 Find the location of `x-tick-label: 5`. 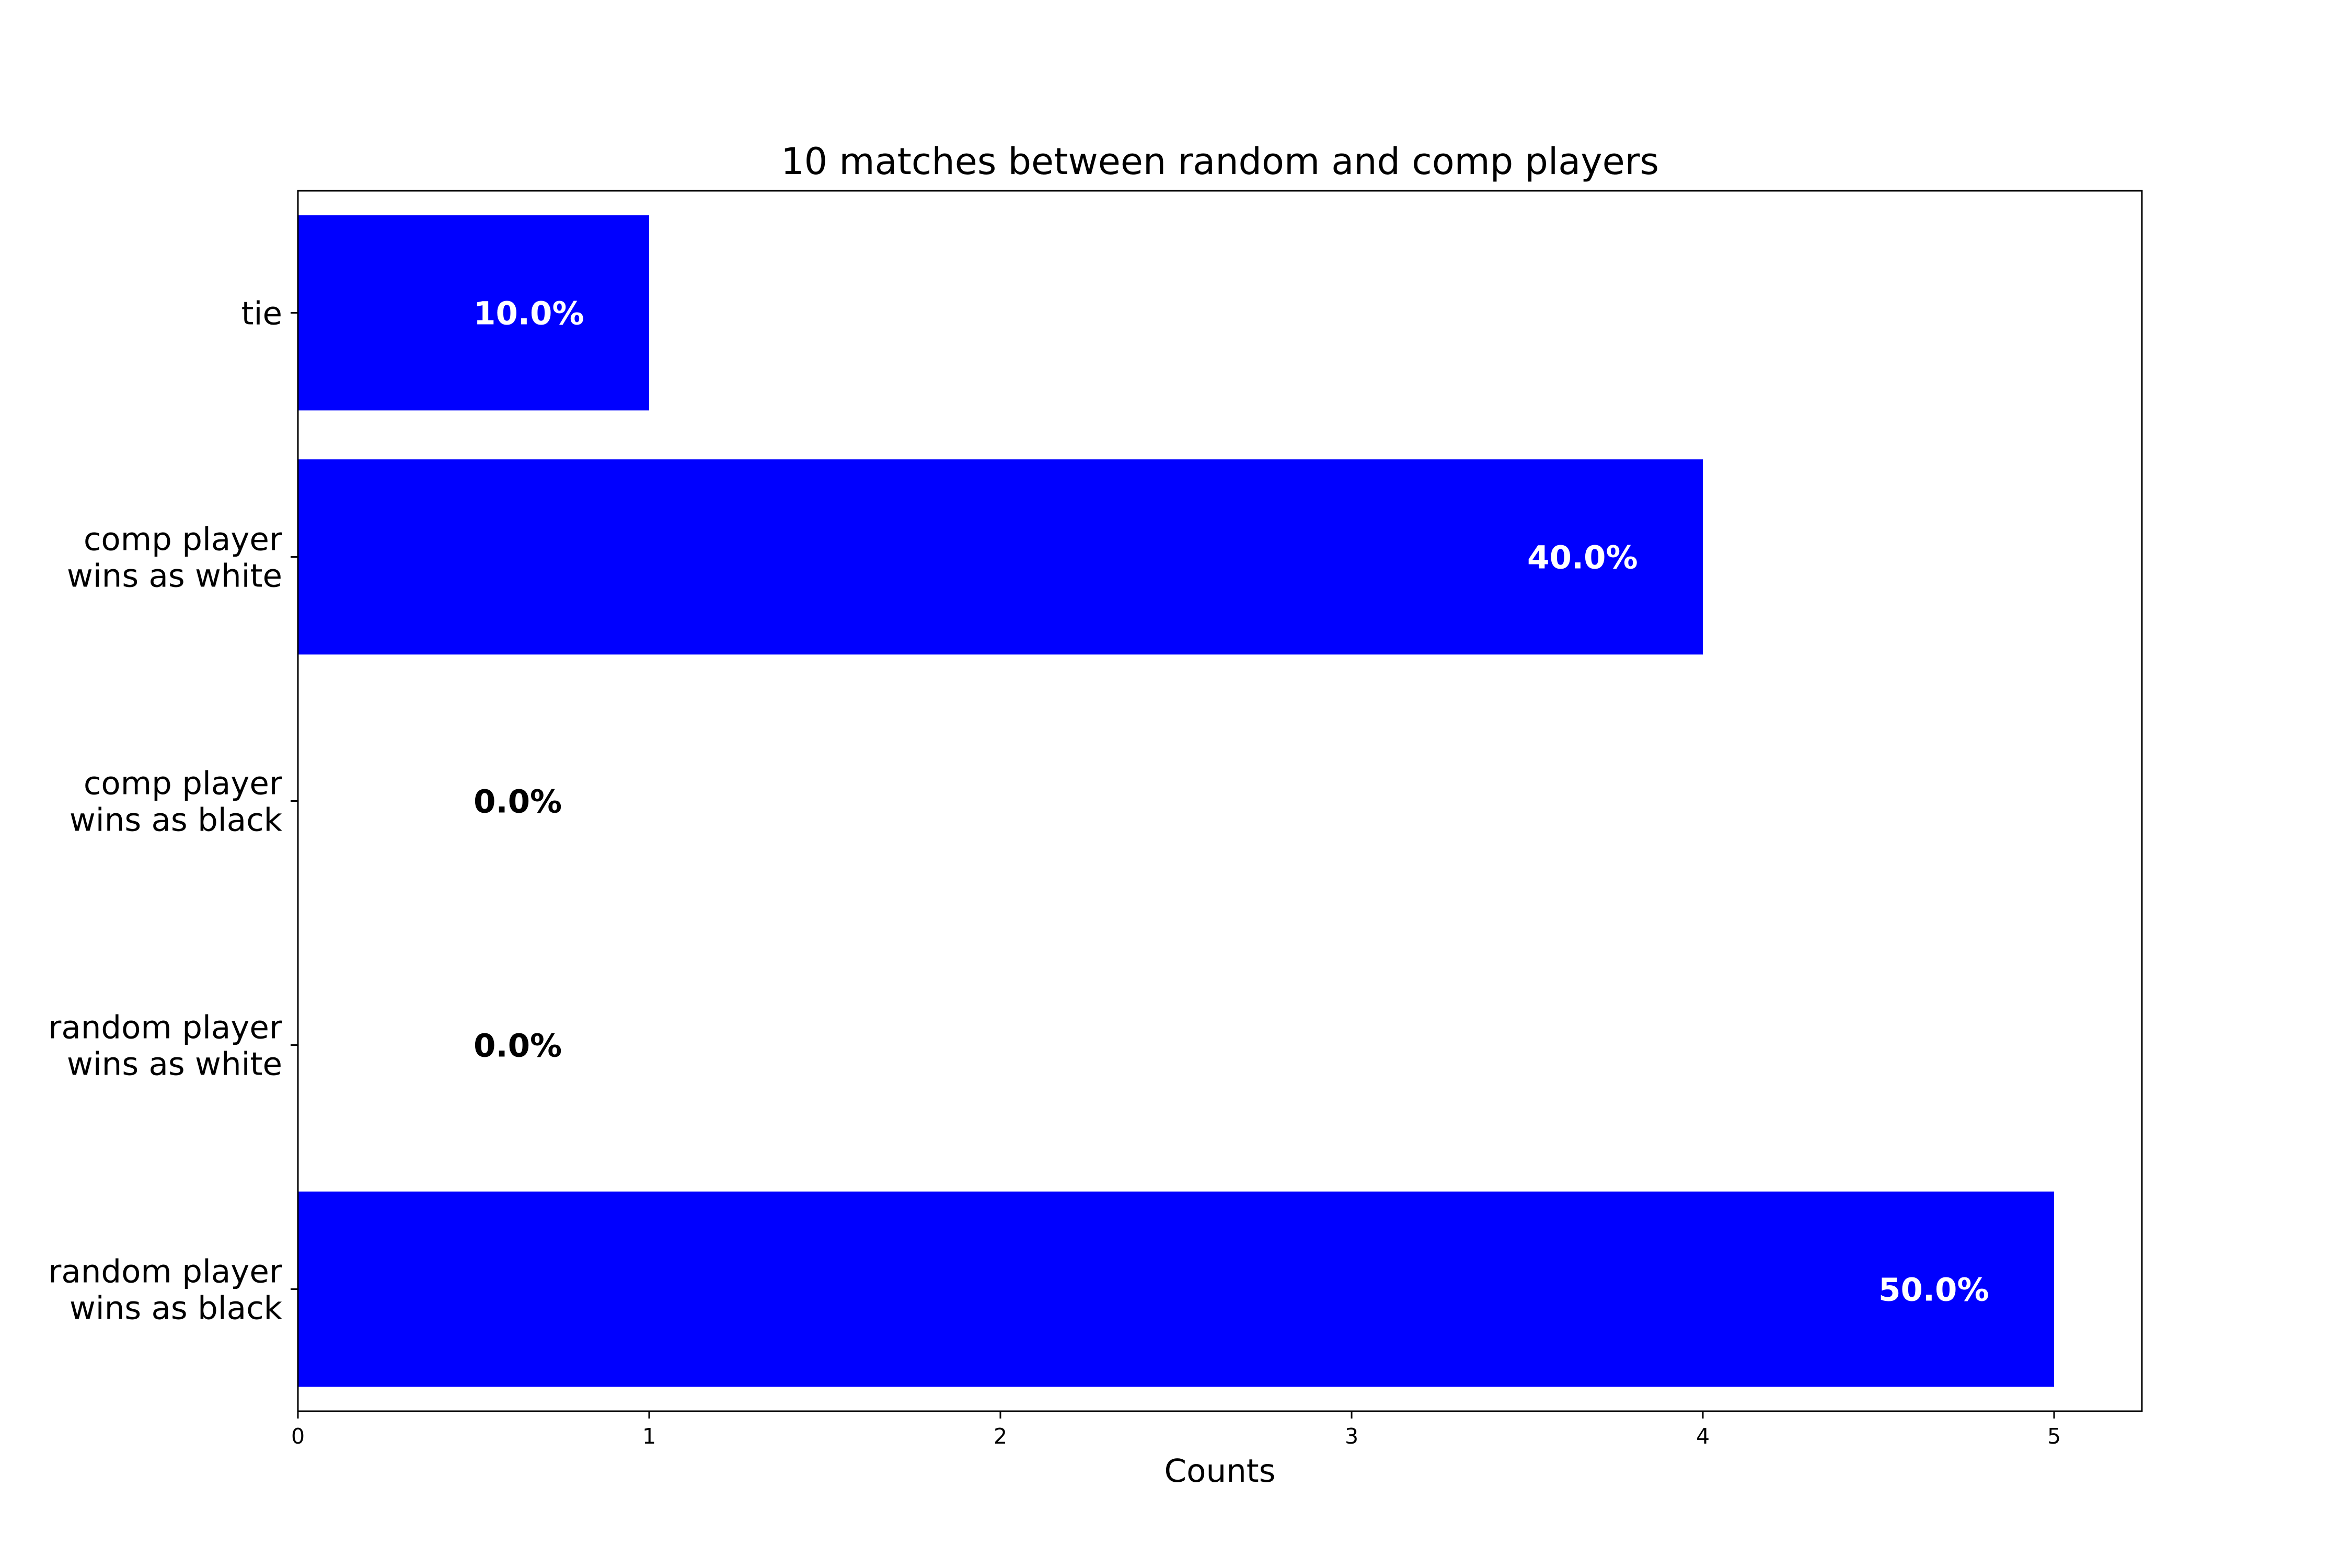

x-tick-label: 5 is located at coordinates (2054, 1436).